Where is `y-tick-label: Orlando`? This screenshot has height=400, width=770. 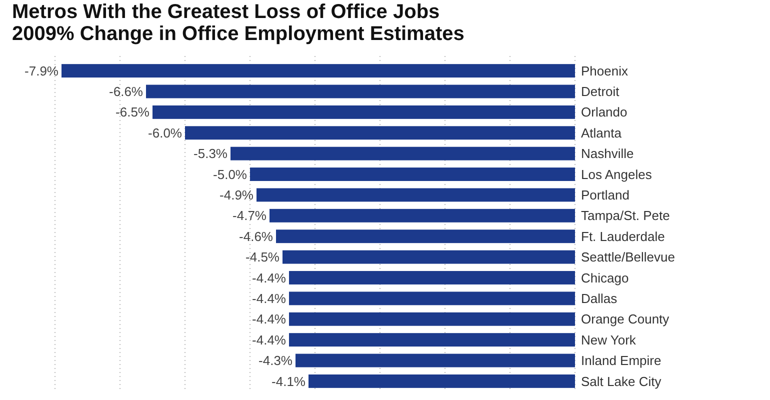
y-tick-label: Orlando is located at coordinates (604, 112).